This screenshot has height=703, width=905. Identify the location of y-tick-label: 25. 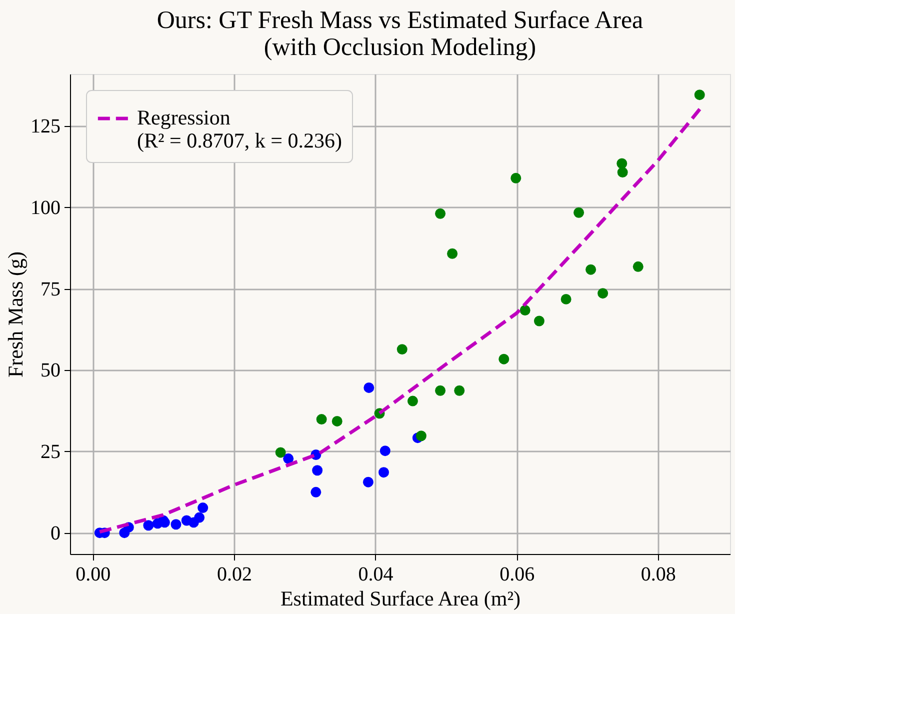
(50, 451).